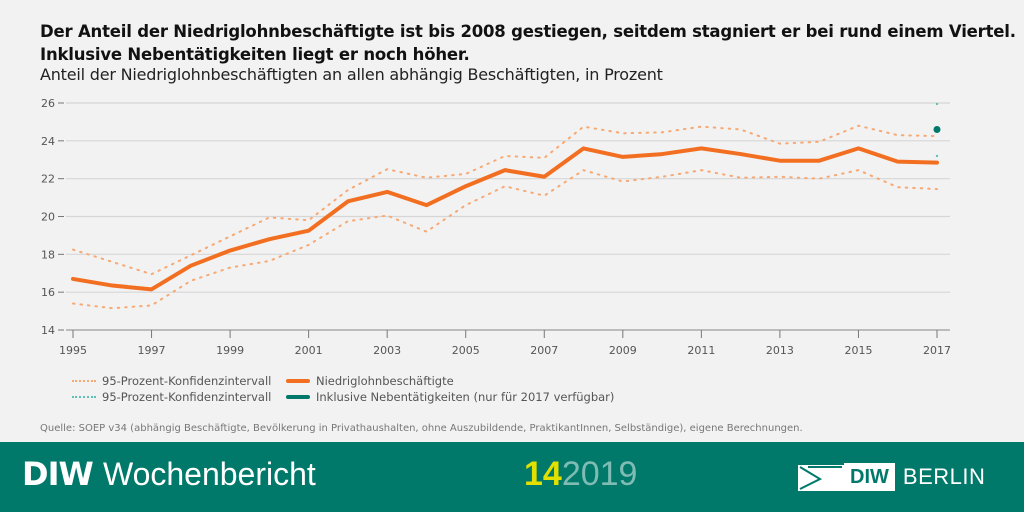 The height and width of the screenshot is (512, 1024). What do you see at coordinates (466, 350) in the screenshot?
I see `x-tick-label: 2005` at bounding box center [466, 350].